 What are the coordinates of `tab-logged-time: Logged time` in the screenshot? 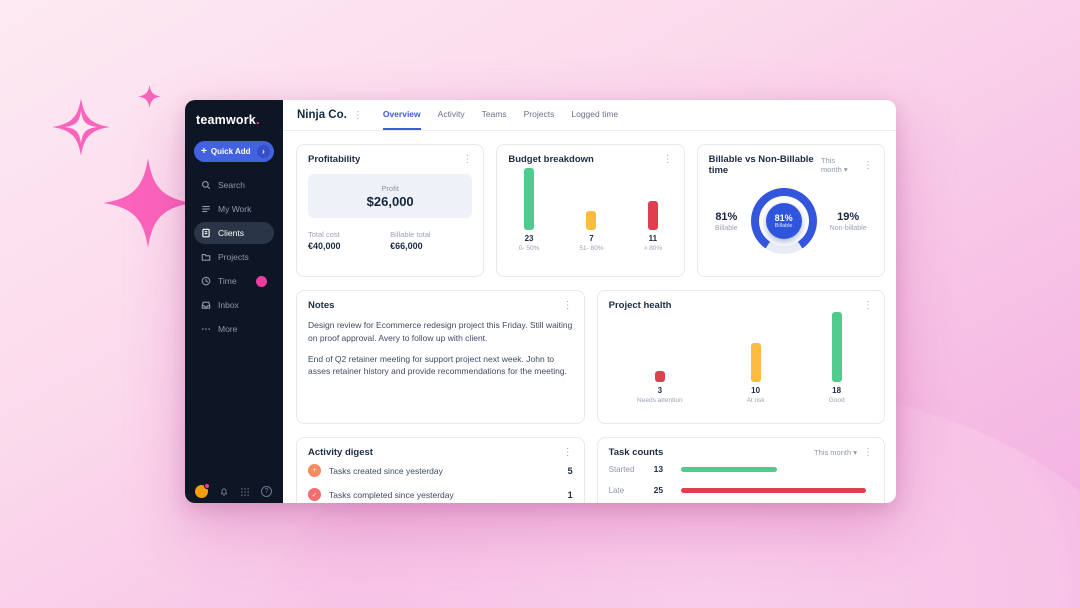 It's located at (595, 114).